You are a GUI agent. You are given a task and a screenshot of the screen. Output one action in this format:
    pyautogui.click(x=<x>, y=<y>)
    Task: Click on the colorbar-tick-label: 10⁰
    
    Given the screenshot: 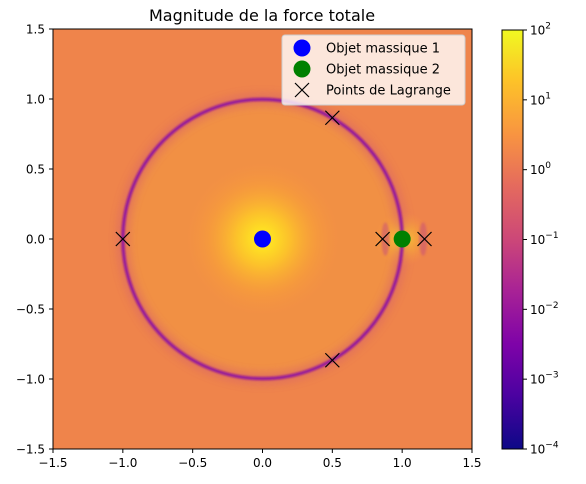 What is the action you would take?
    pyautogui.click(x=540, y=169)
    